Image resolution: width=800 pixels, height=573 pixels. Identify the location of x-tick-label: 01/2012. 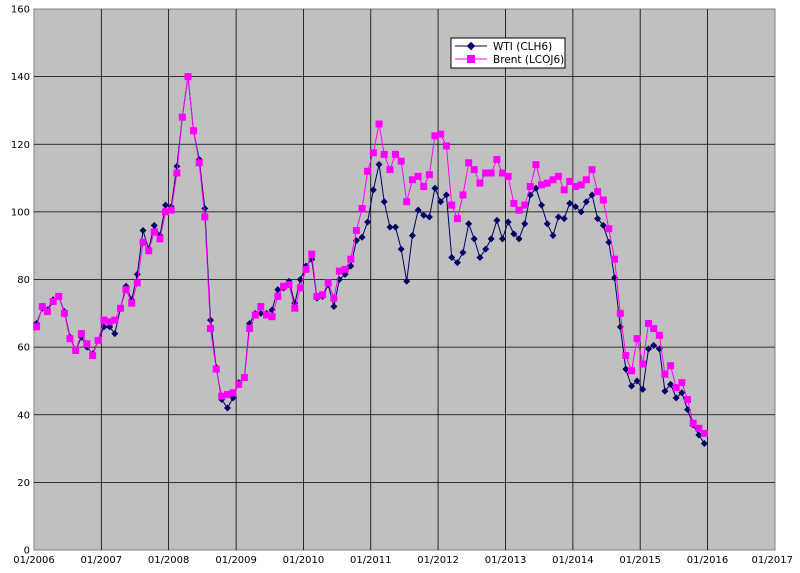
(438, 560).